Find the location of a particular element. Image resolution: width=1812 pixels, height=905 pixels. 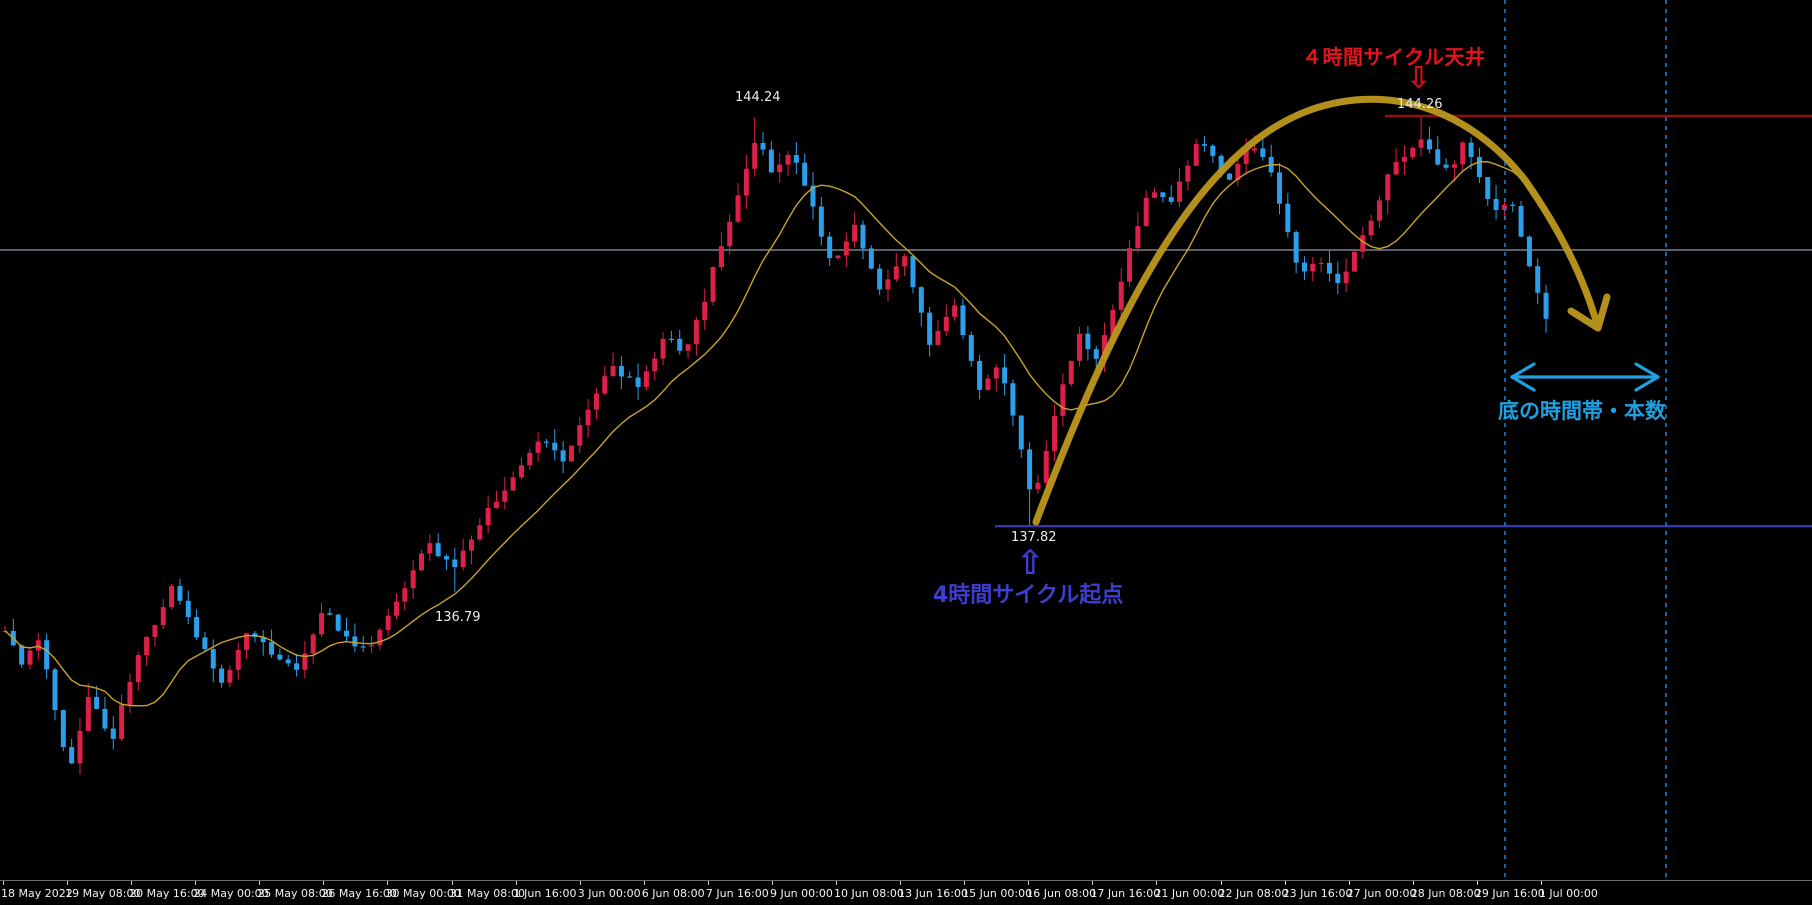

axis-label: 23 Jun 16:00 is located at coordinates (1317, 893).